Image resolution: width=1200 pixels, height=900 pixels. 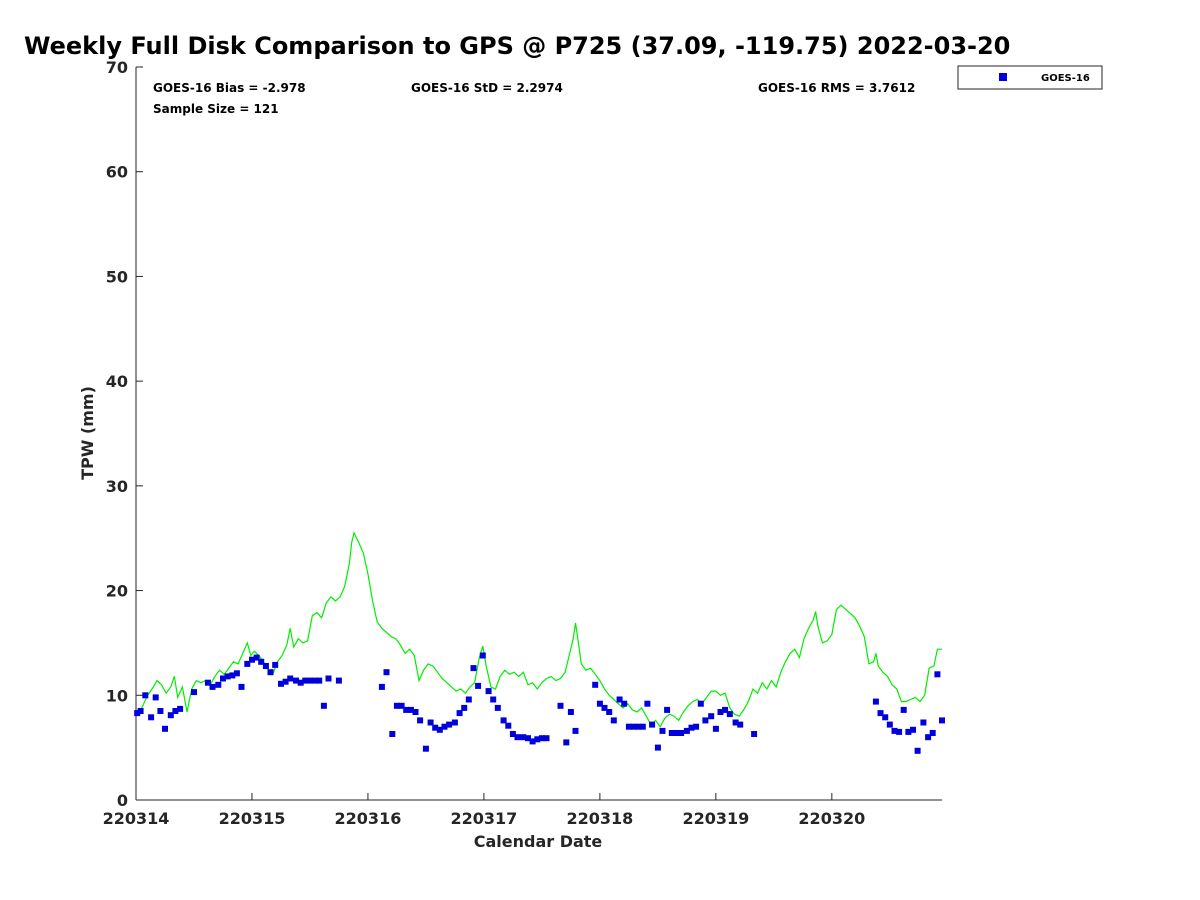 What do you see at coordinates (252, 818) in the screenshot?
I see `x-tick-label: 220315` at bounding box center [252, 818].